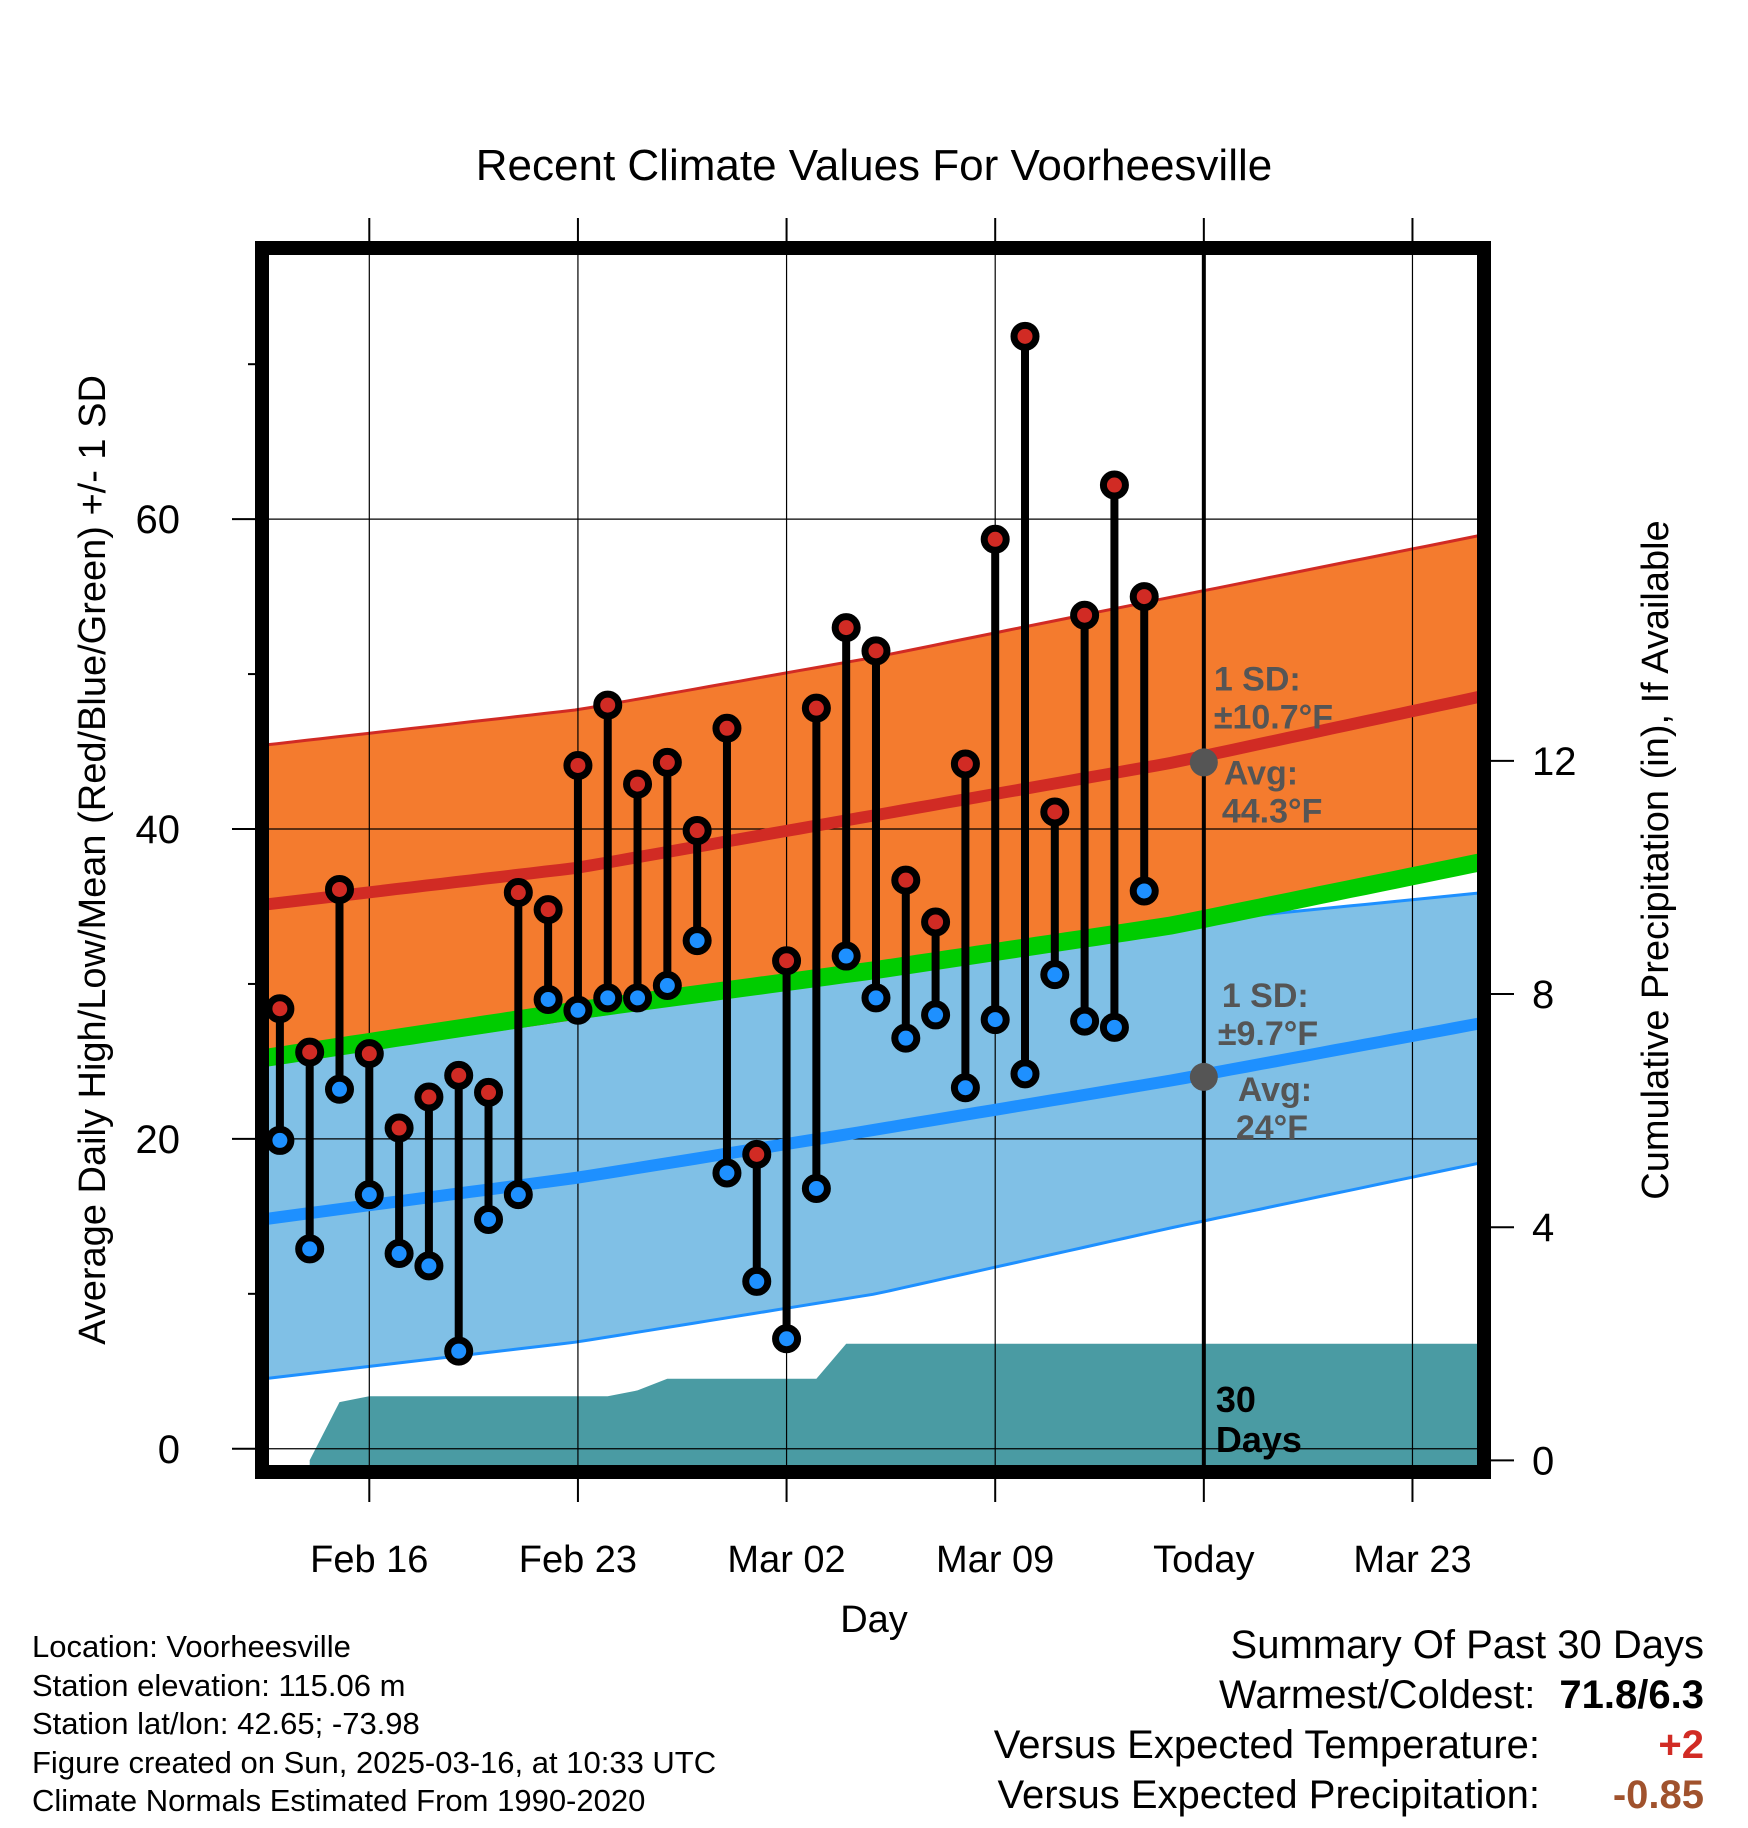 This screenshot has height=1828, width=1748. What do you see at coordinates (1272, 1128) in the screenshot?
I see `low-avg-value: 24°F` at bounding box center [1272, 1128].